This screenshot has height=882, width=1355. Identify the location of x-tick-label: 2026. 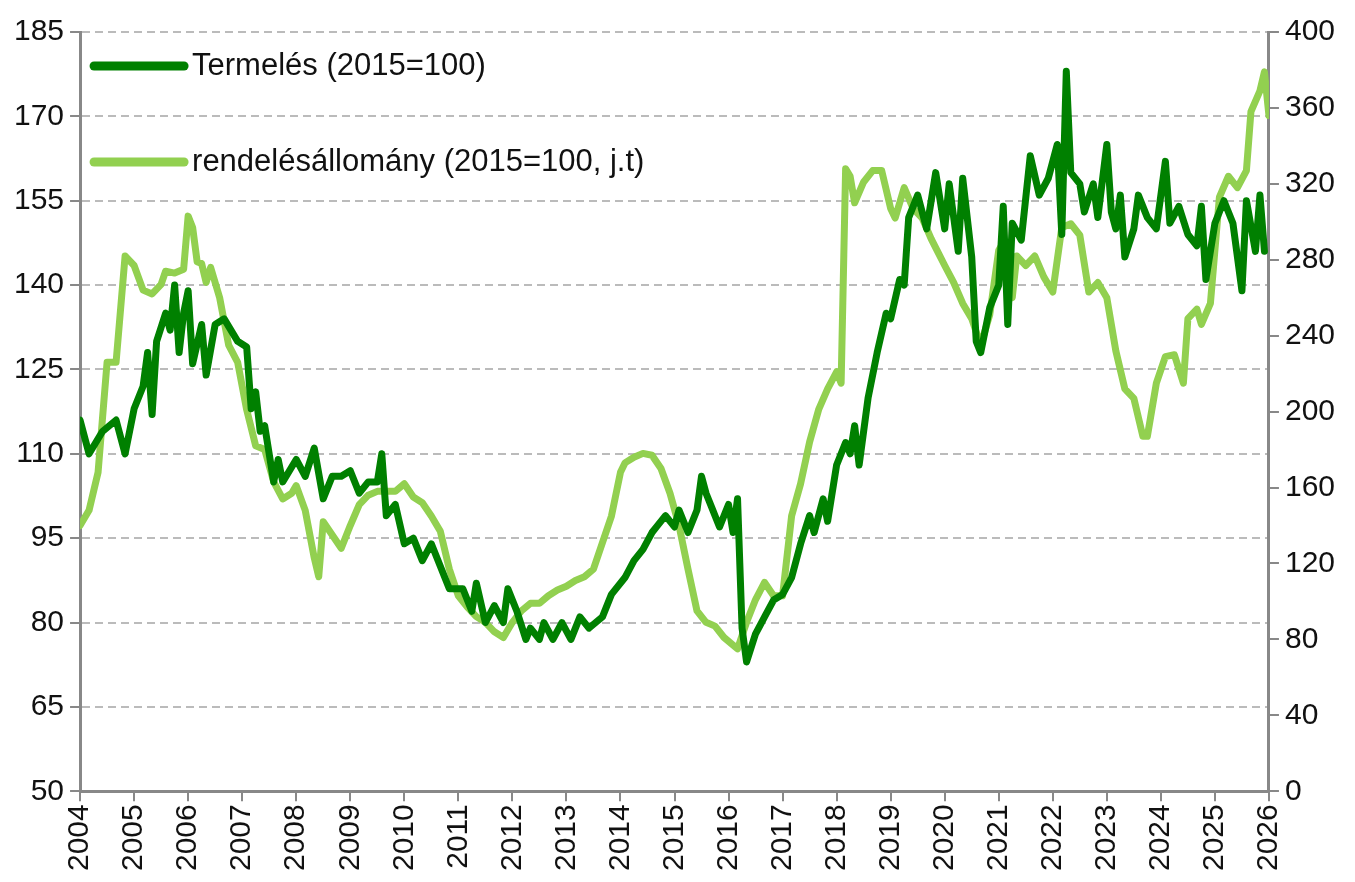
(1267, 838).